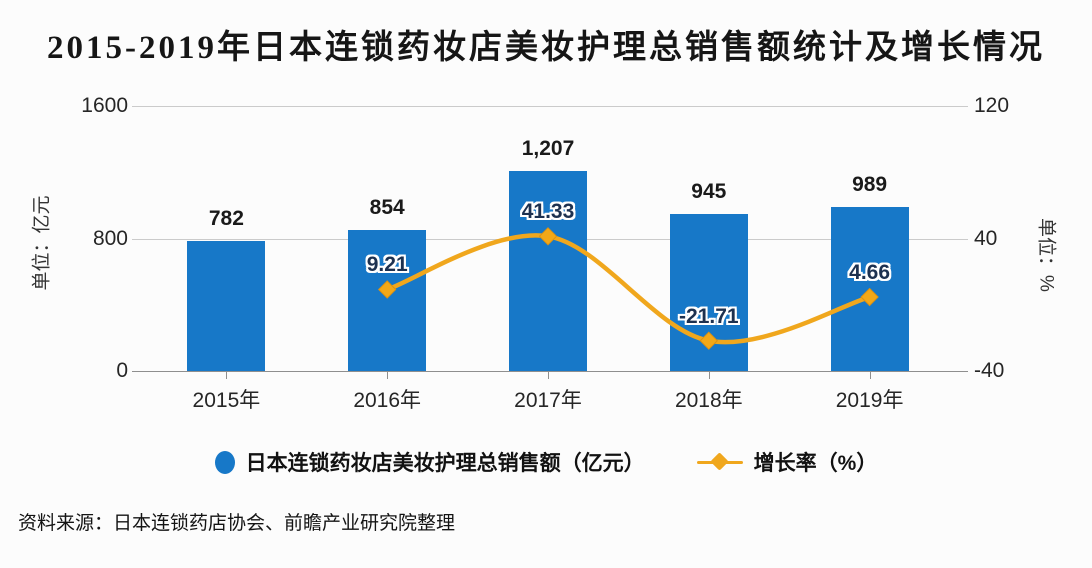 The height and width of the screenshot is (568, 1092). What do you see at coordinates (815, 463) in the screenshot?
I see `legend-growth-label: 增长率（%）` at bounding box center [815, 463].